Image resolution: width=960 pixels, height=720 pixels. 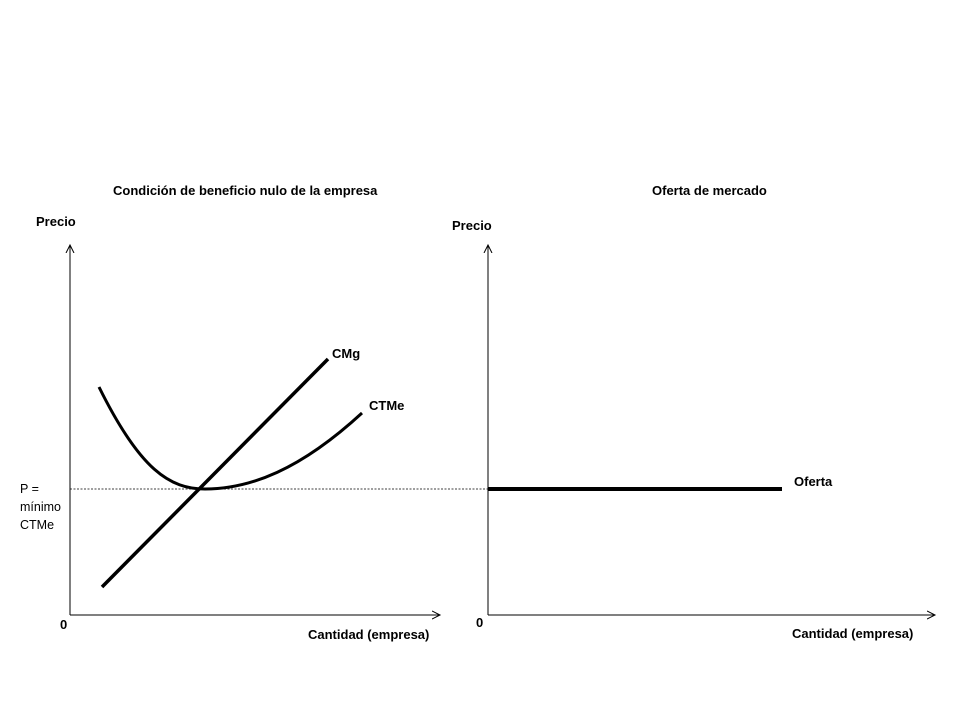 What do you see at coordinates (56, 221) in the screenshot?
I see `left-y-axis-label: Precio` at bounding box center [56, 221].